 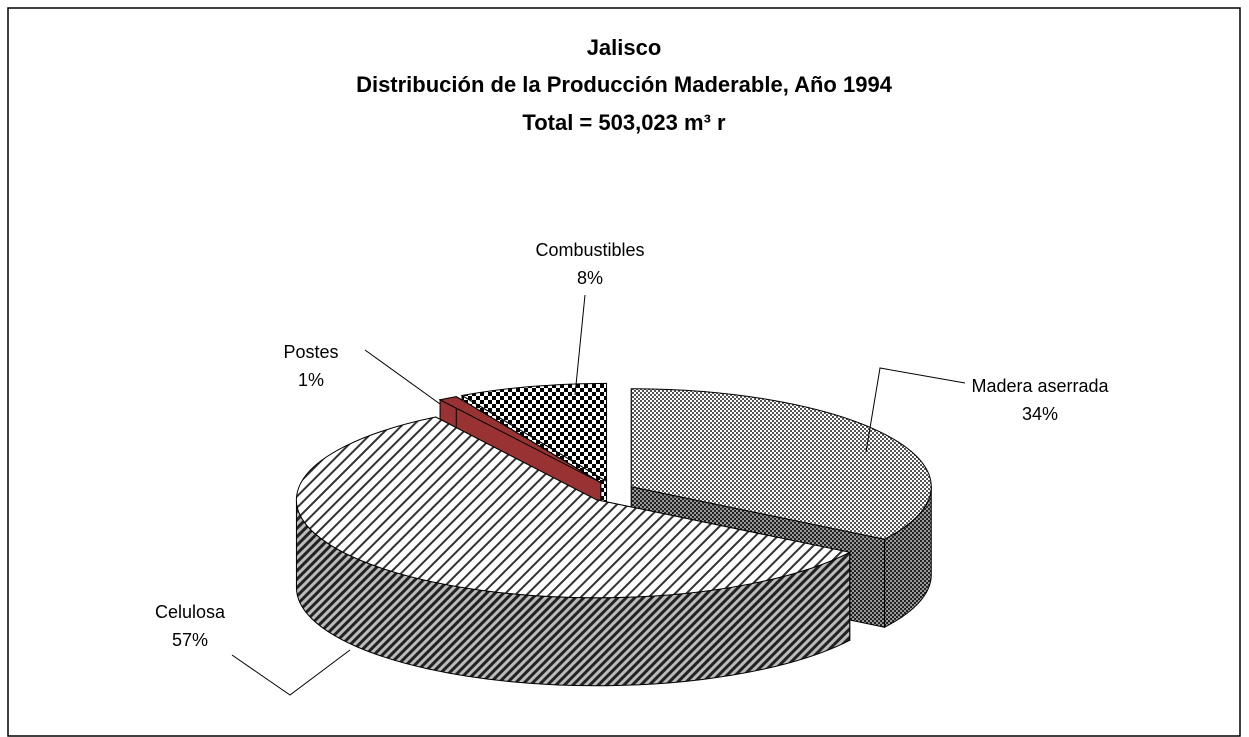 I want to click on value-label: 8%, so click(x=590, y=278).